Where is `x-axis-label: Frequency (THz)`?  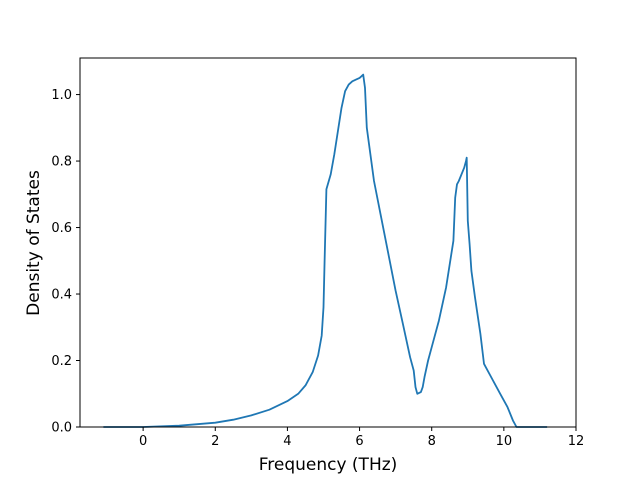 x-axis-label: Frequency (THz) is located at coordinates (328, 465).